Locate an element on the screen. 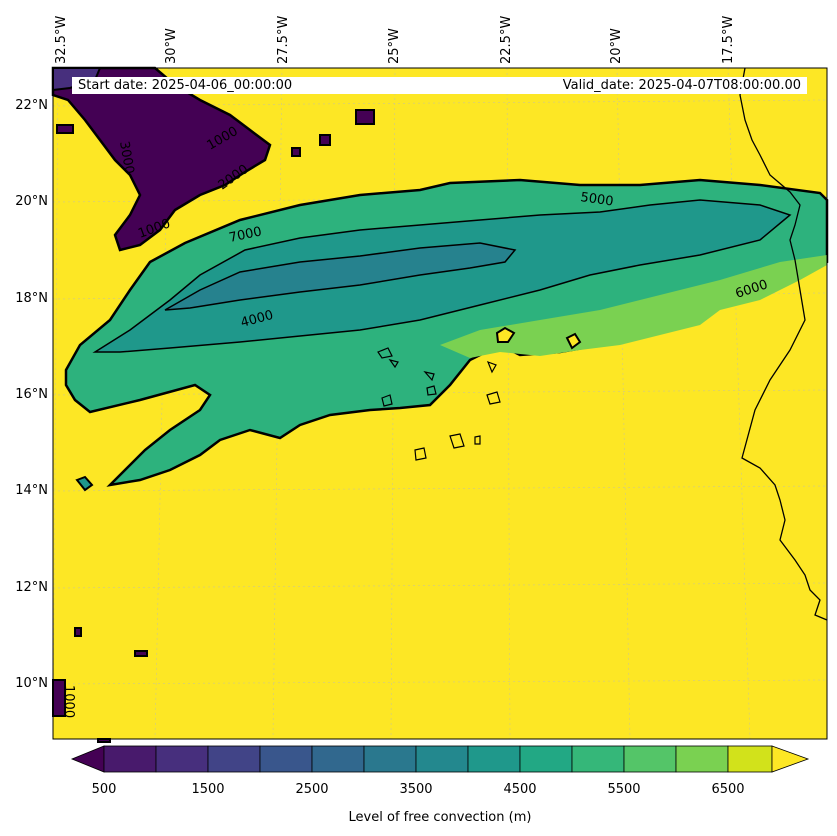 This screenshot has width=837, height=836. colorbar-tick-label: 2500 is located at coordinates (312, 789).